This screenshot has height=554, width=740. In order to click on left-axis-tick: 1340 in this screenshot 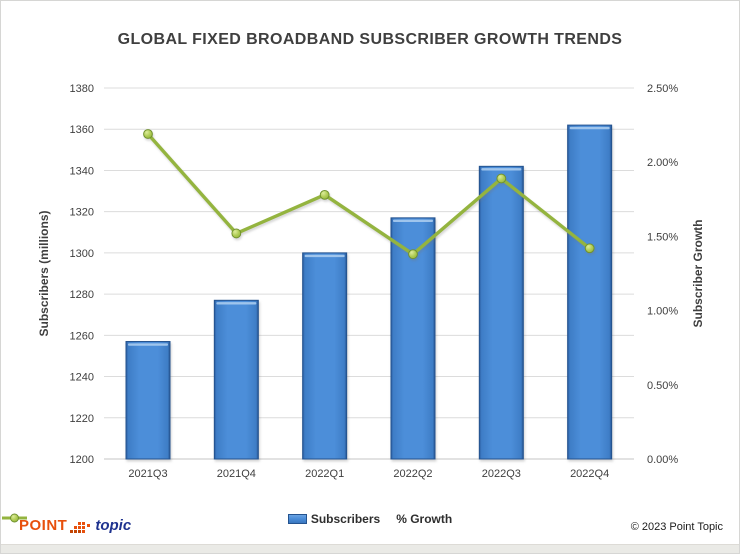, I will do `click(82, 171)`.